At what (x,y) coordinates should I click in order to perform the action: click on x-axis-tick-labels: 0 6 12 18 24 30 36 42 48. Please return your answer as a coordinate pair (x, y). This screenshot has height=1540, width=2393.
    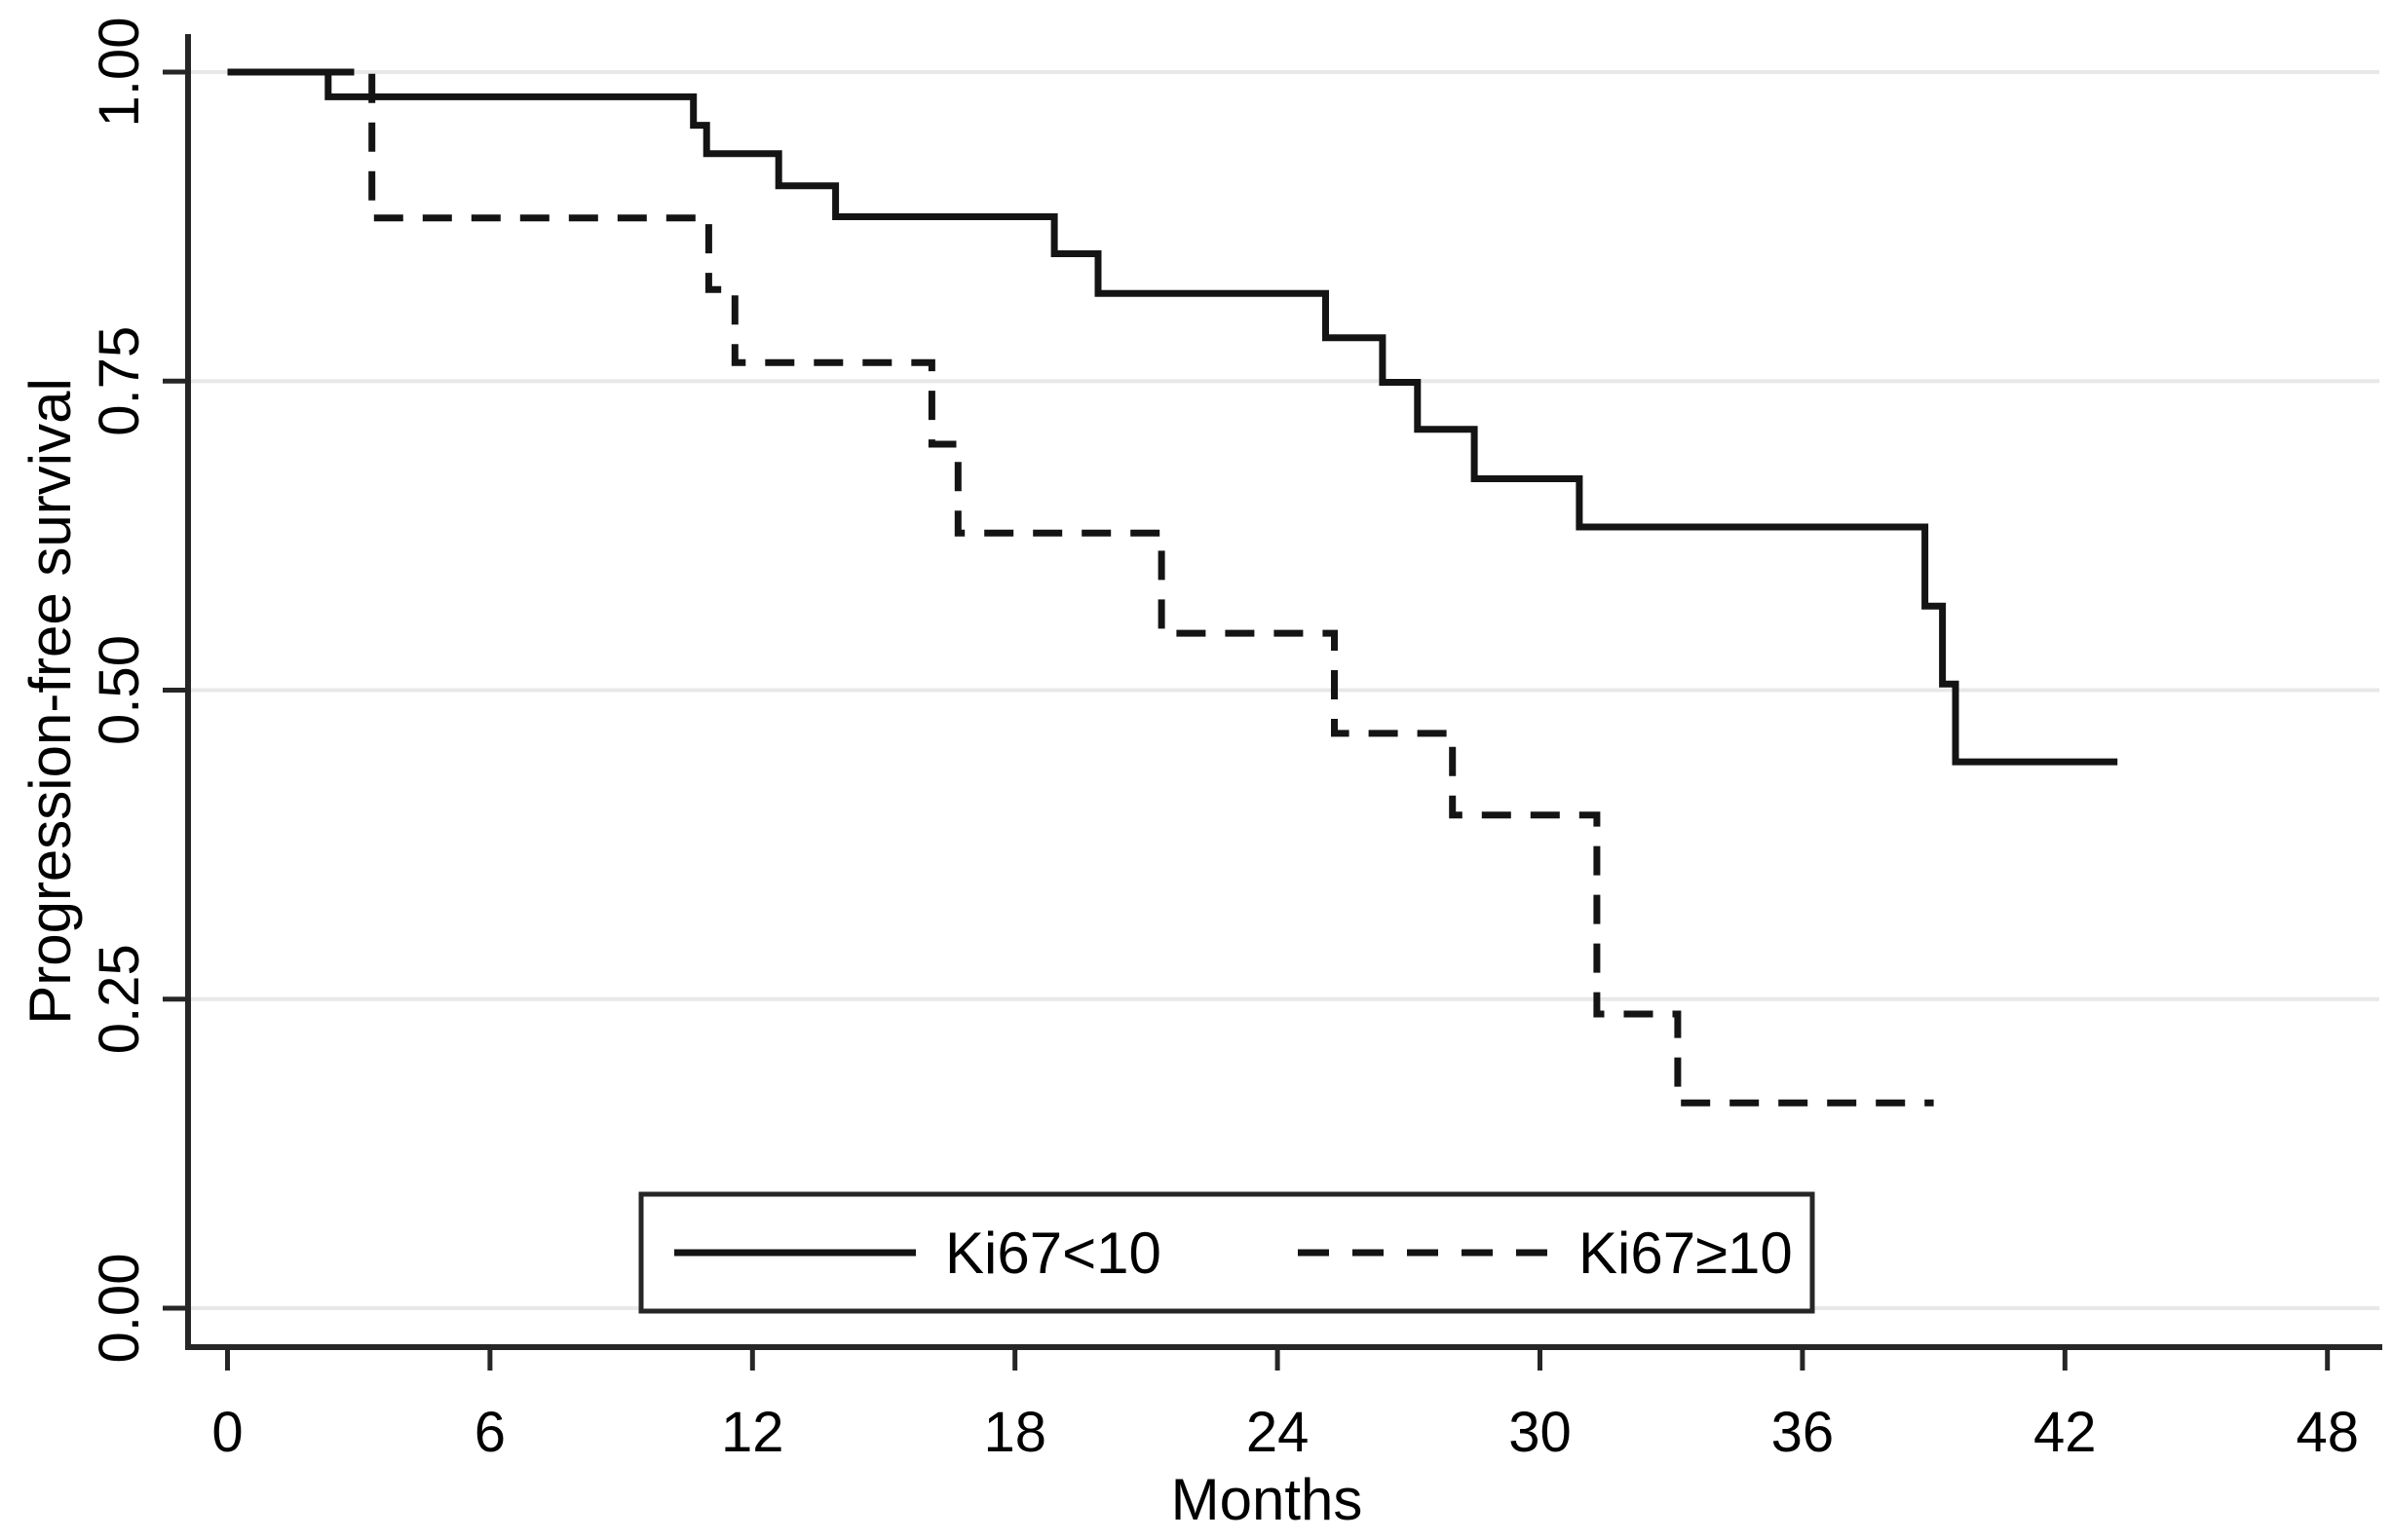
    Looking at the image, I should click on (1285, 1432).